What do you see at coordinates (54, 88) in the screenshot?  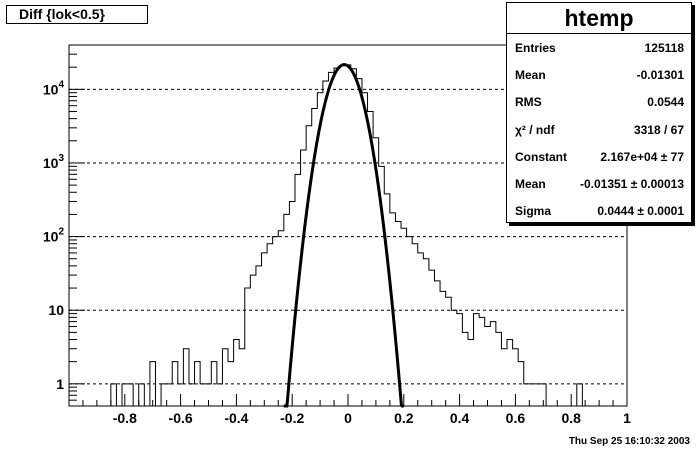 I see `y-tick-label: 10⁴` at bounding box center [54, 88].